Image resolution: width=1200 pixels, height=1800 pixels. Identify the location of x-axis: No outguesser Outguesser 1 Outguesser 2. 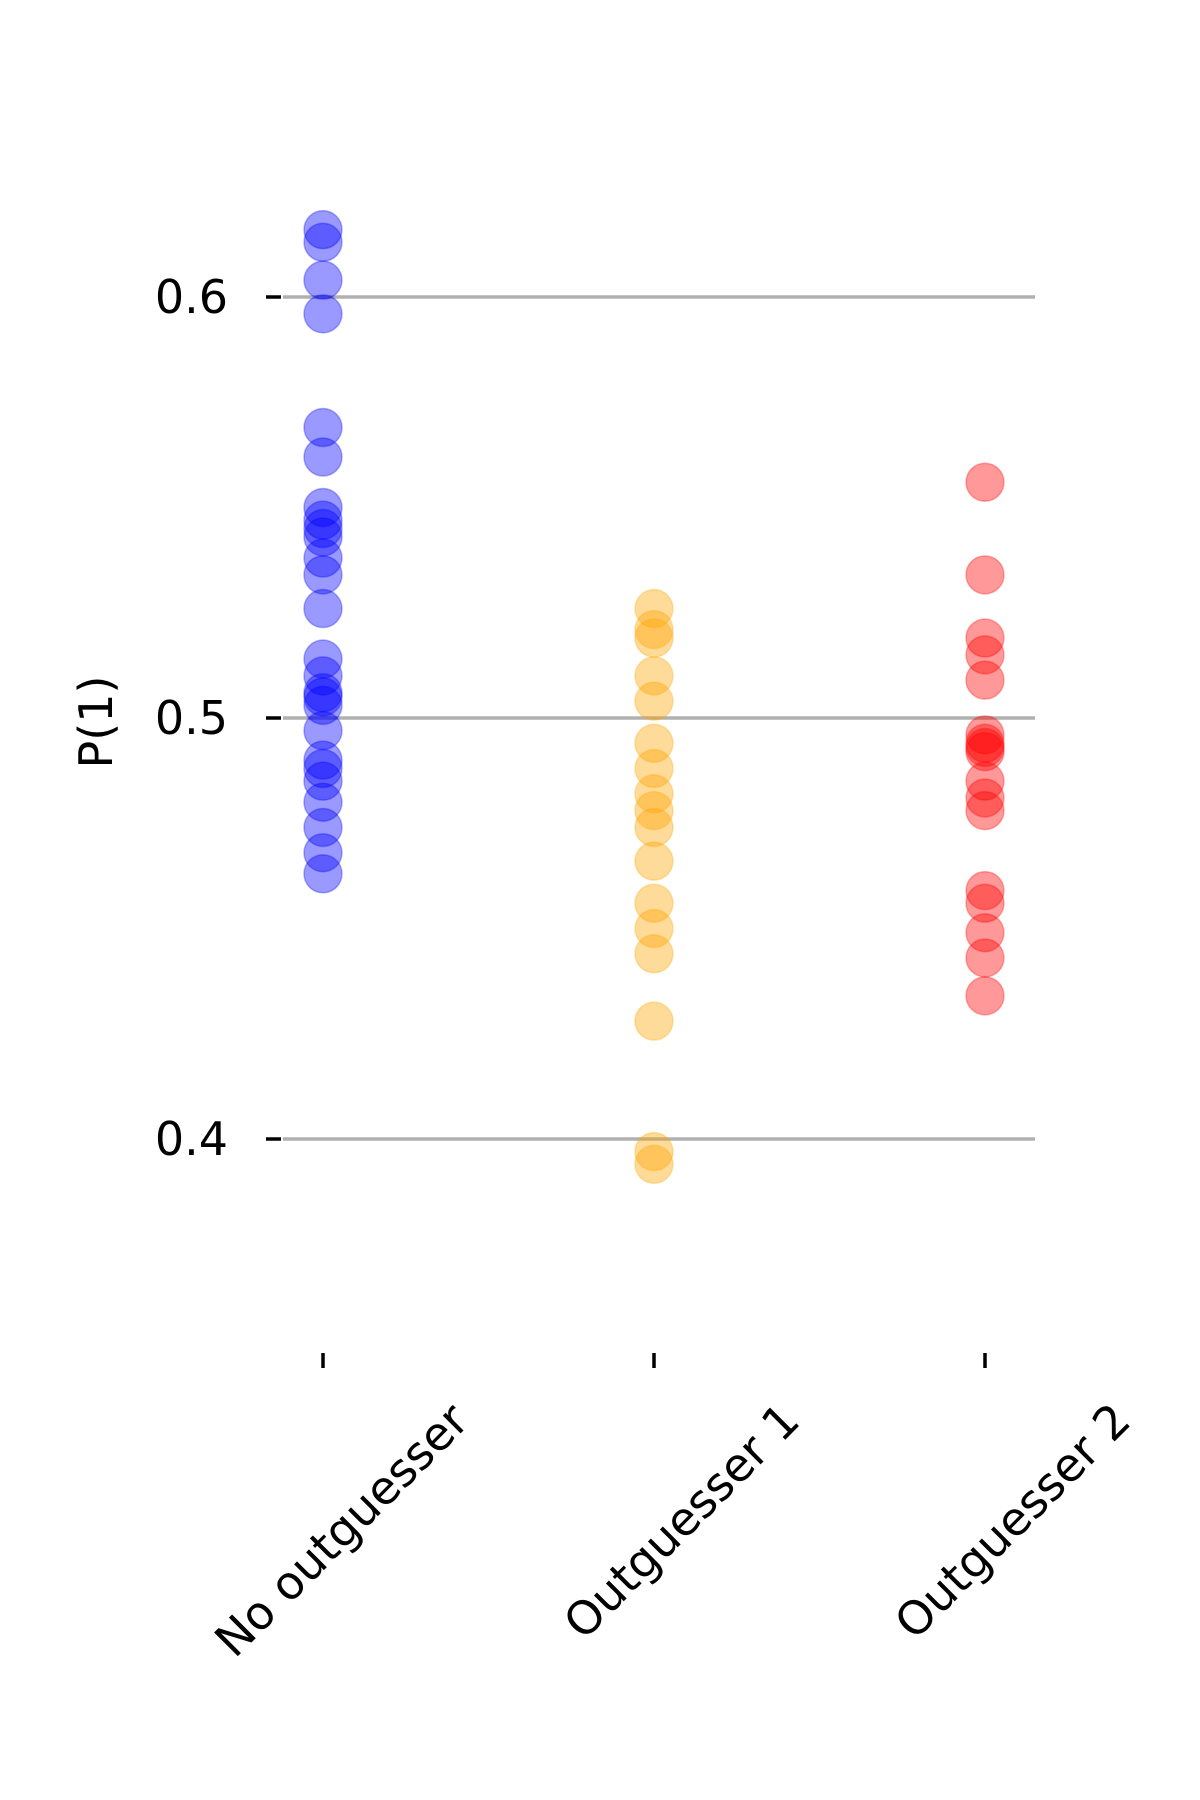
(672, 1510).